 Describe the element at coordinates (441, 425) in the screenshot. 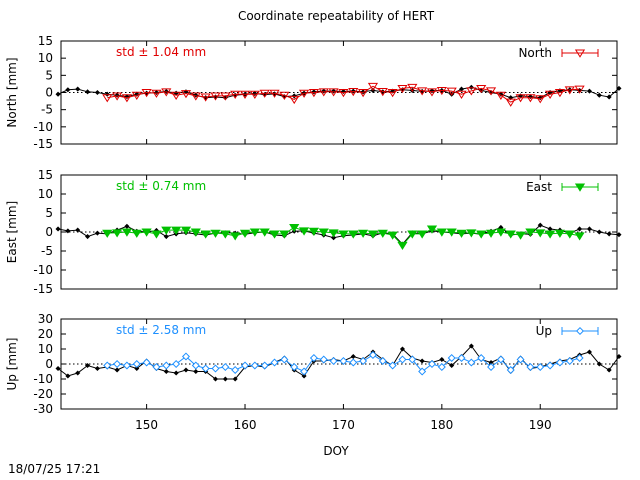

I see `x-tick-label: 180` at that location.